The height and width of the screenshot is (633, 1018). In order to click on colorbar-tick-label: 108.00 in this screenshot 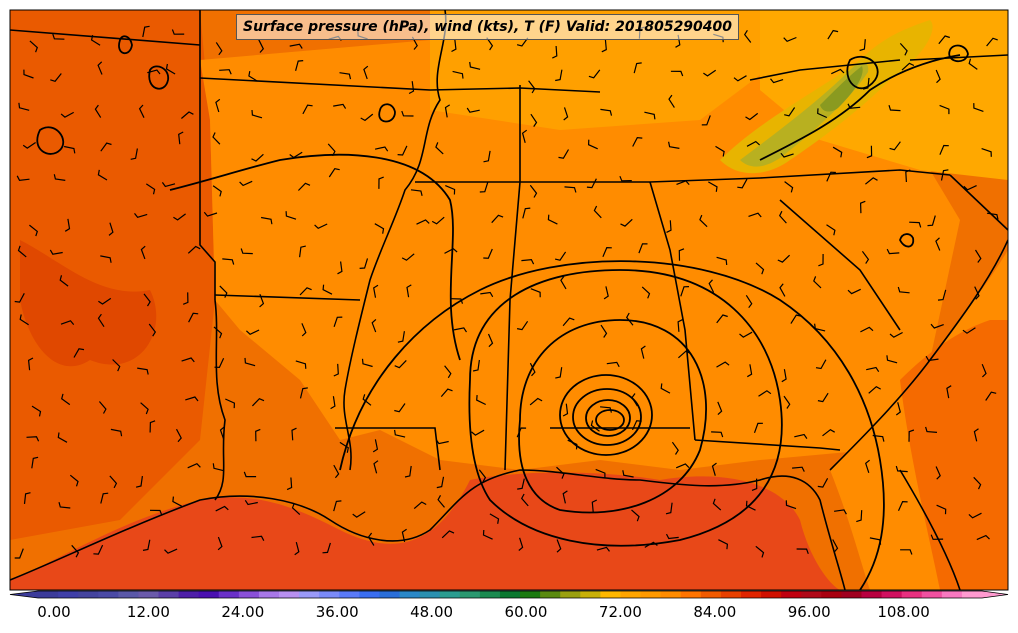, I will do `click(903, 612)`.